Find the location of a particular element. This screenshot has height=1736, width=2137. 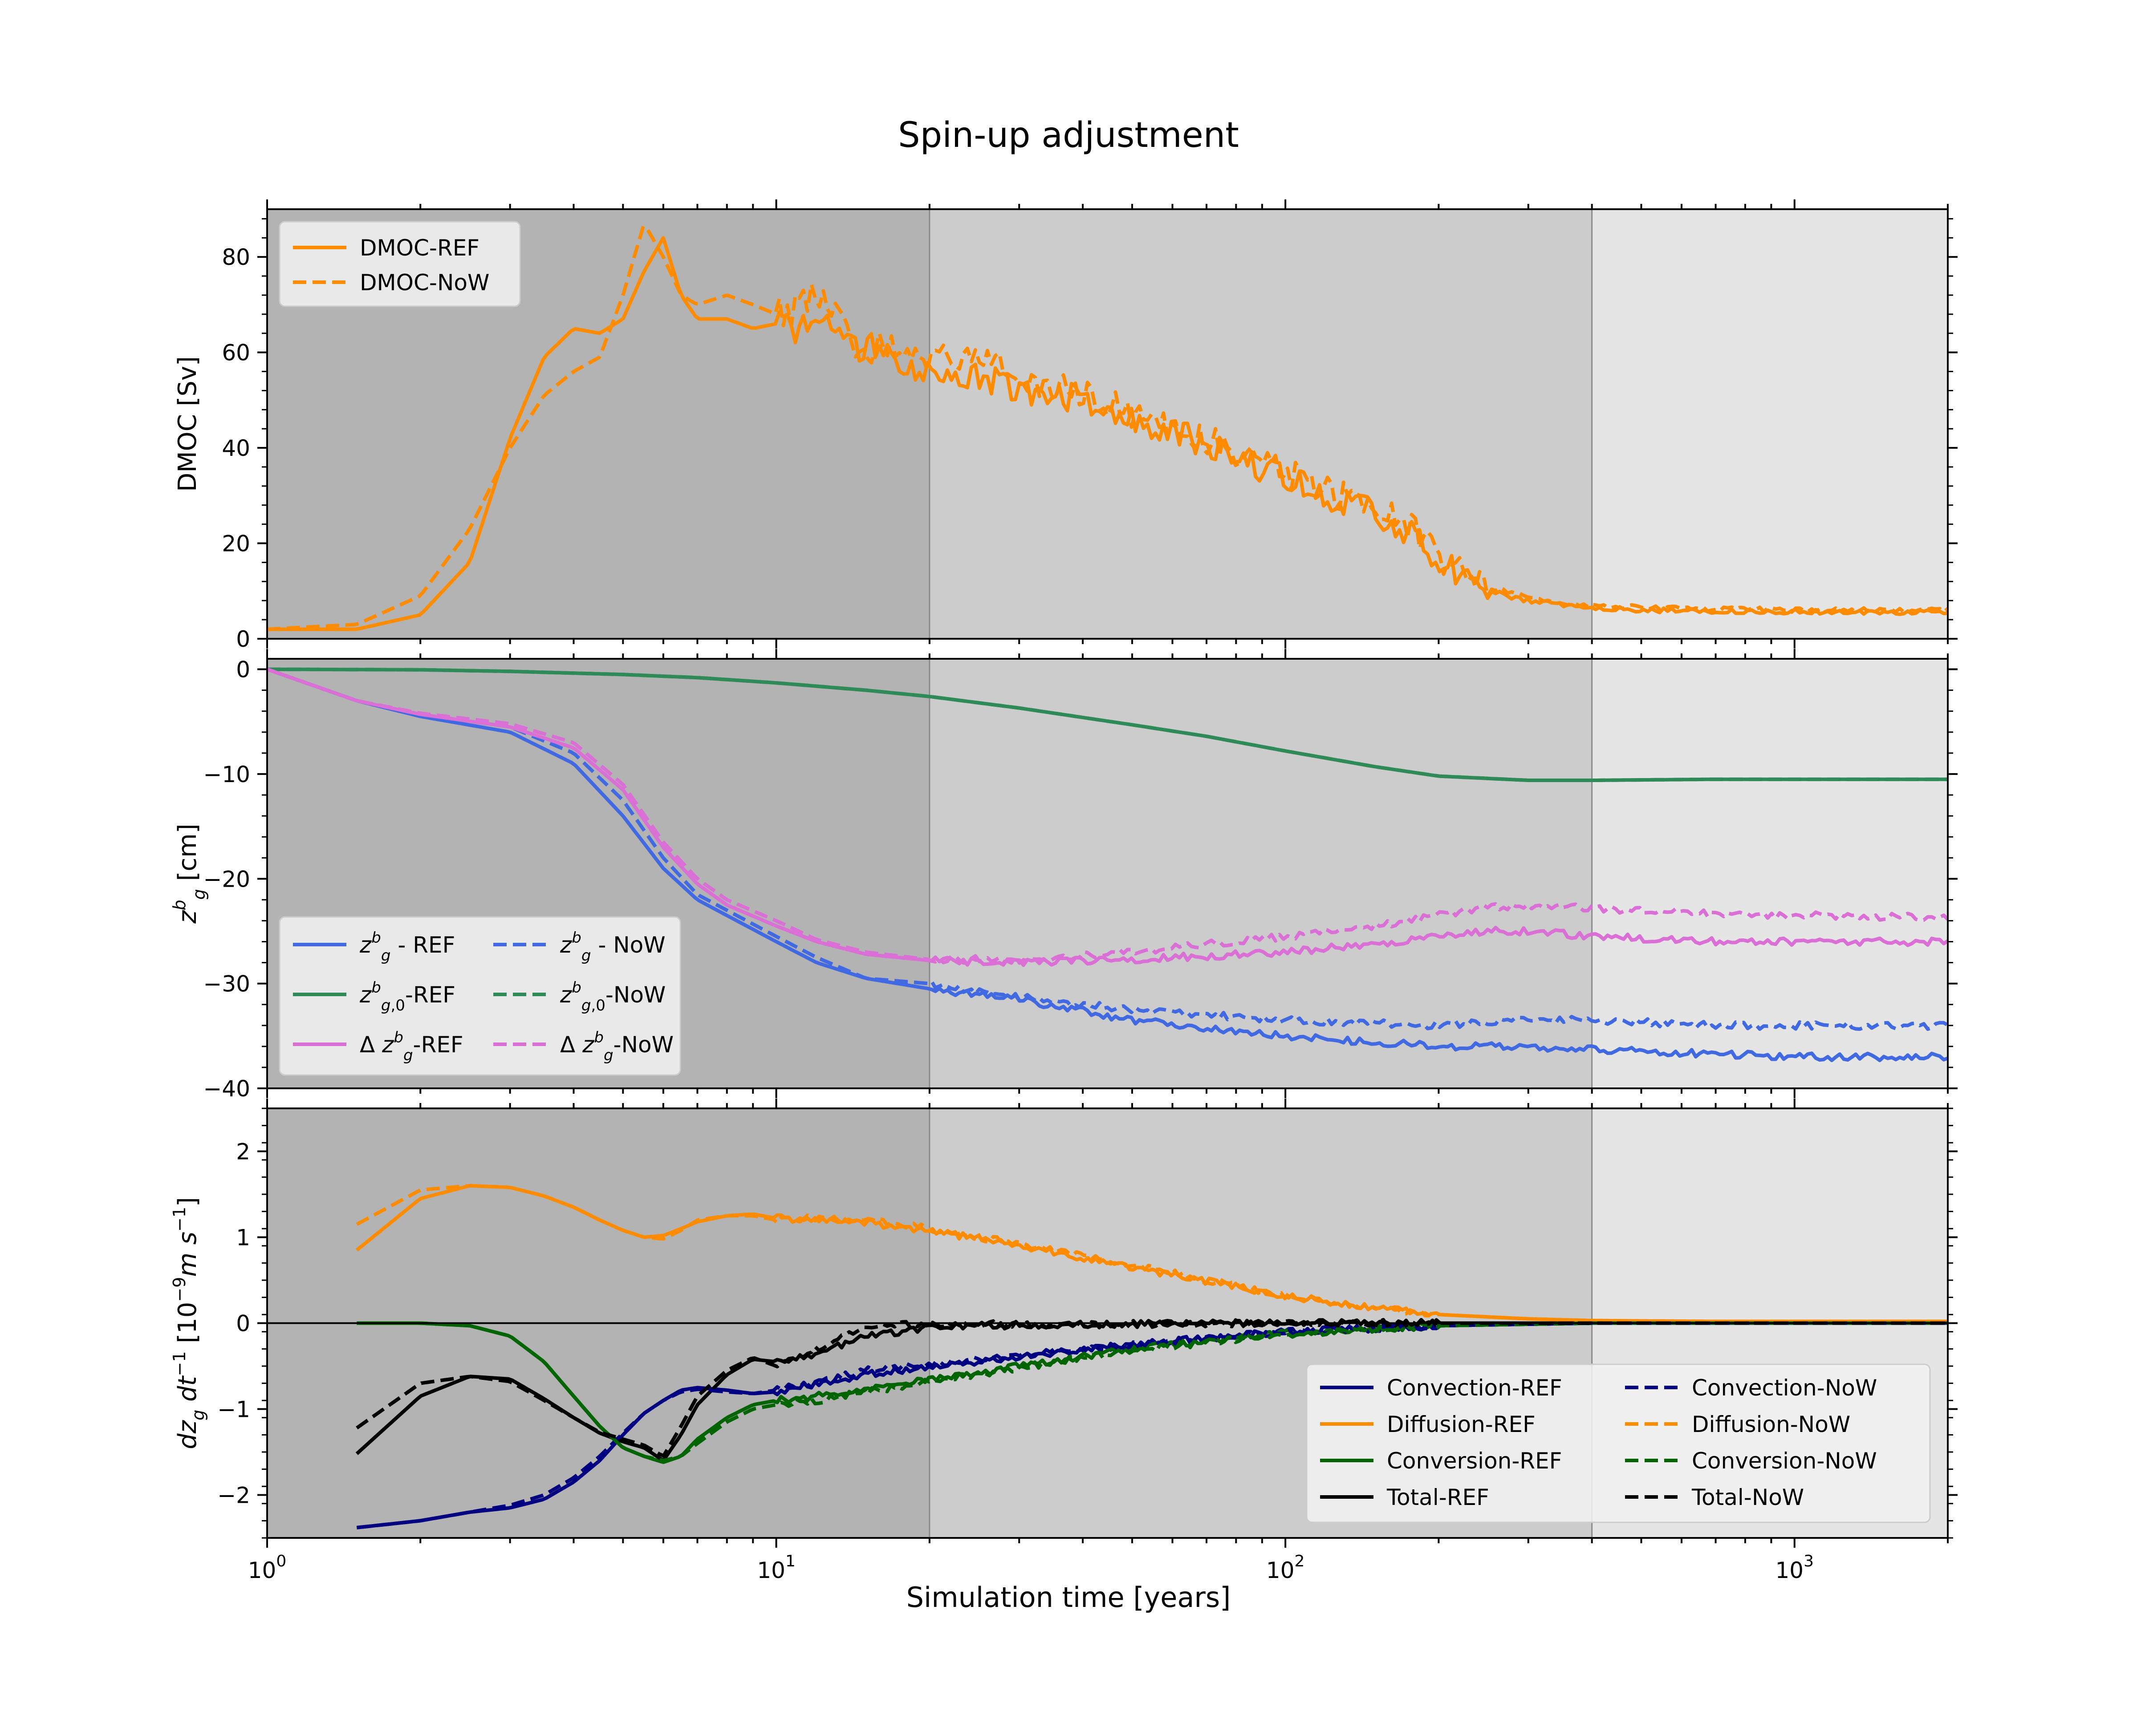

figure-title: Spin-up adjustment is located at coordinates (1068, 135).